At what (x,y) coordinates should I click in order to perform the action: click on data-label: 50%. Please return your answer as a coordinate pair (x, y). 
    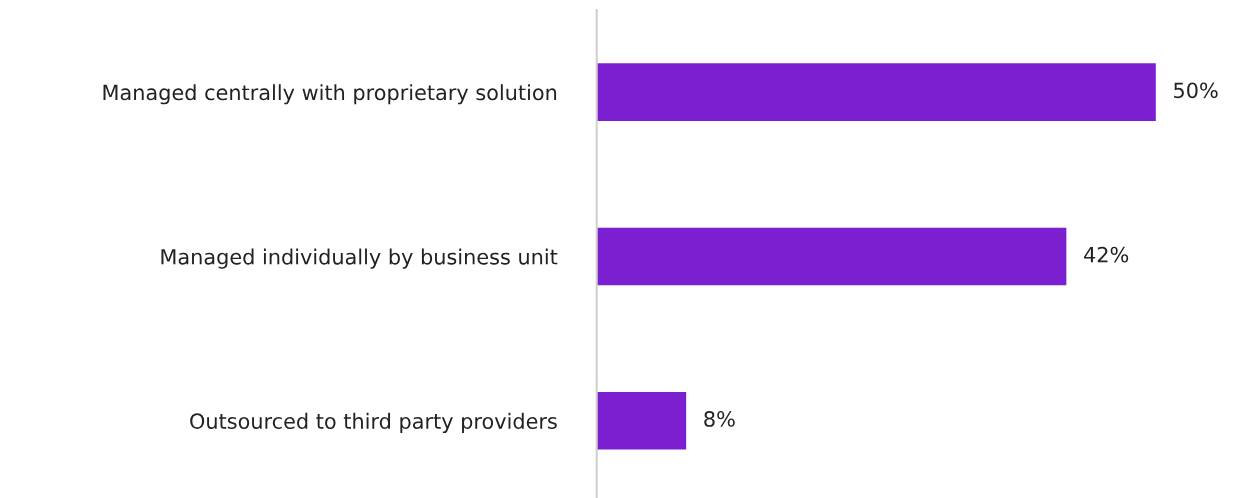
    Looking at the image, I should click on (1196, 90).